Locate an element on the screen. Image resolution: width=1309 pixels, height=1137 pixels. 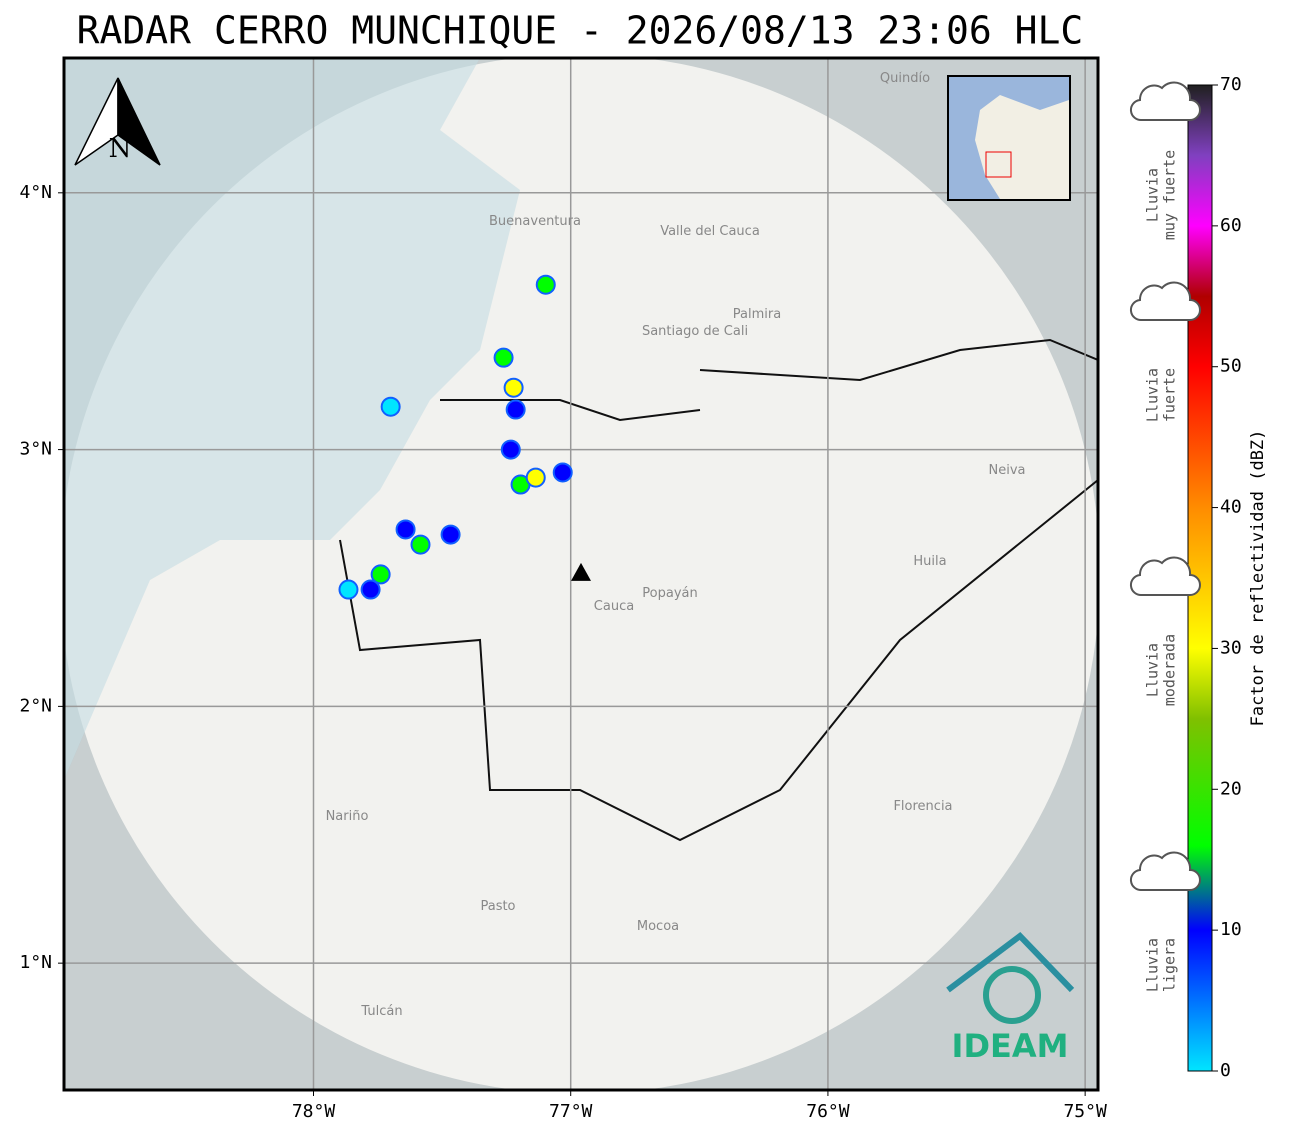
rain-category: moderada is located at coordinates (1170, 670).